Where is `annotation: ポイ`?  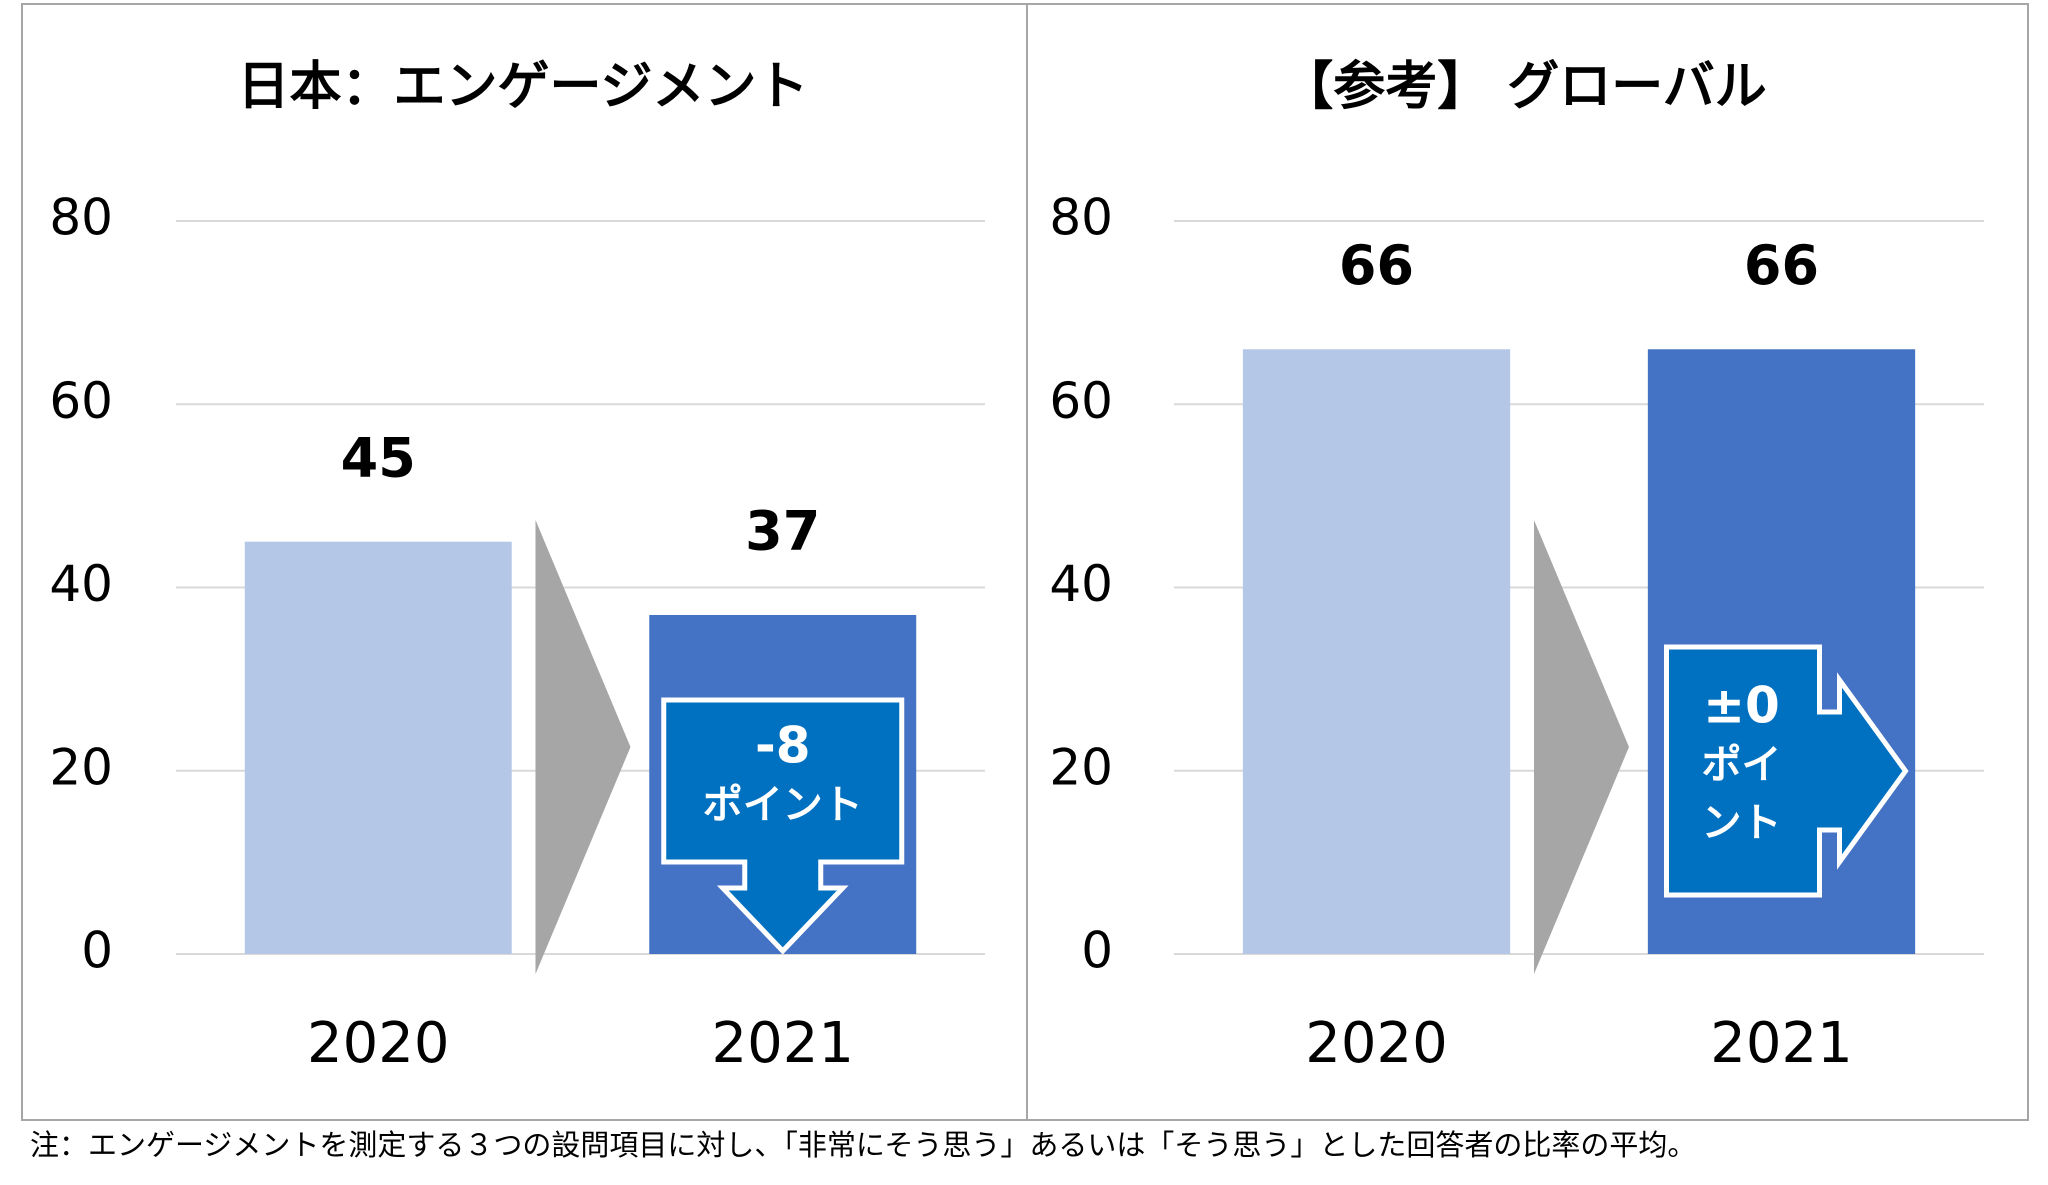 annotation: ポイ is located at coordinates (1742, 765).